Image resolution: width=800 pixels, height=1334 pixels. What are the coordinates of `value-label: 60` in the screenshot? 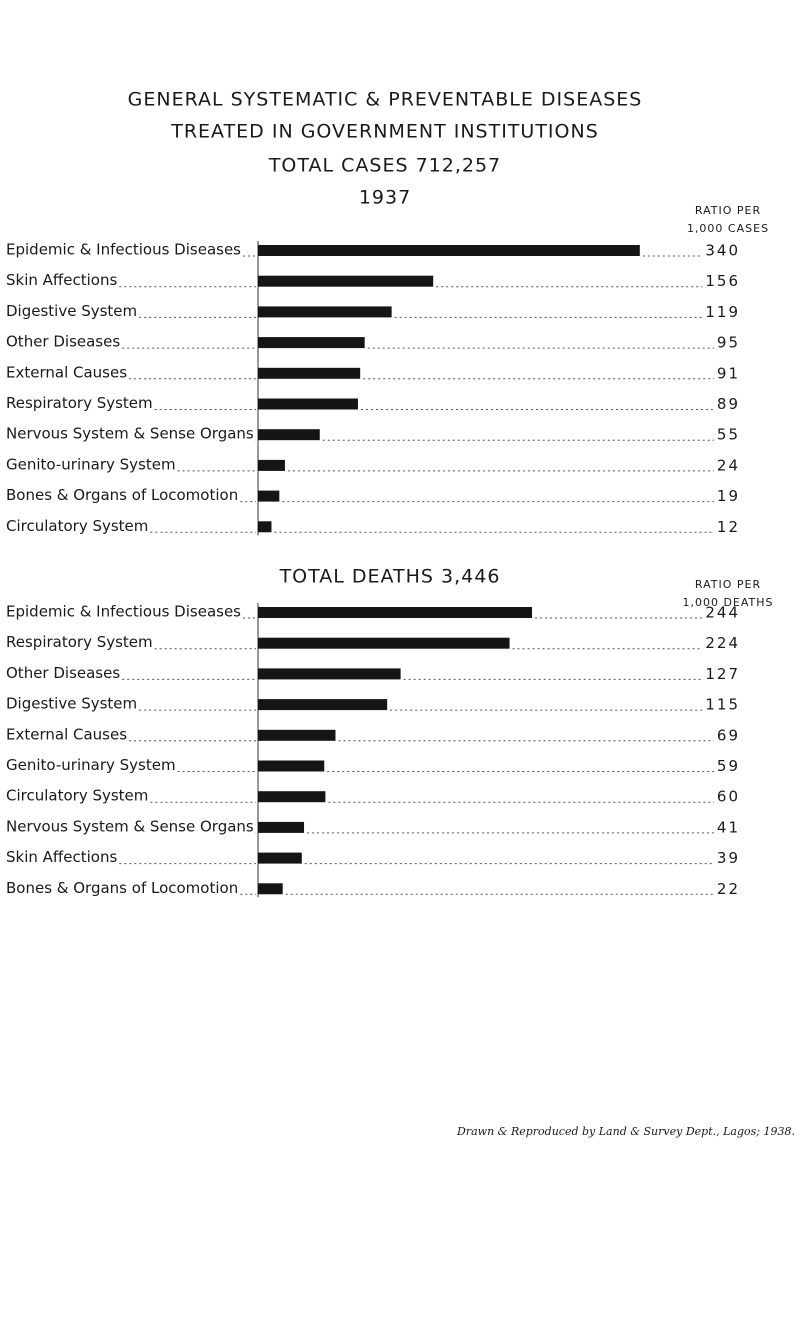 It's located at (728, 797).